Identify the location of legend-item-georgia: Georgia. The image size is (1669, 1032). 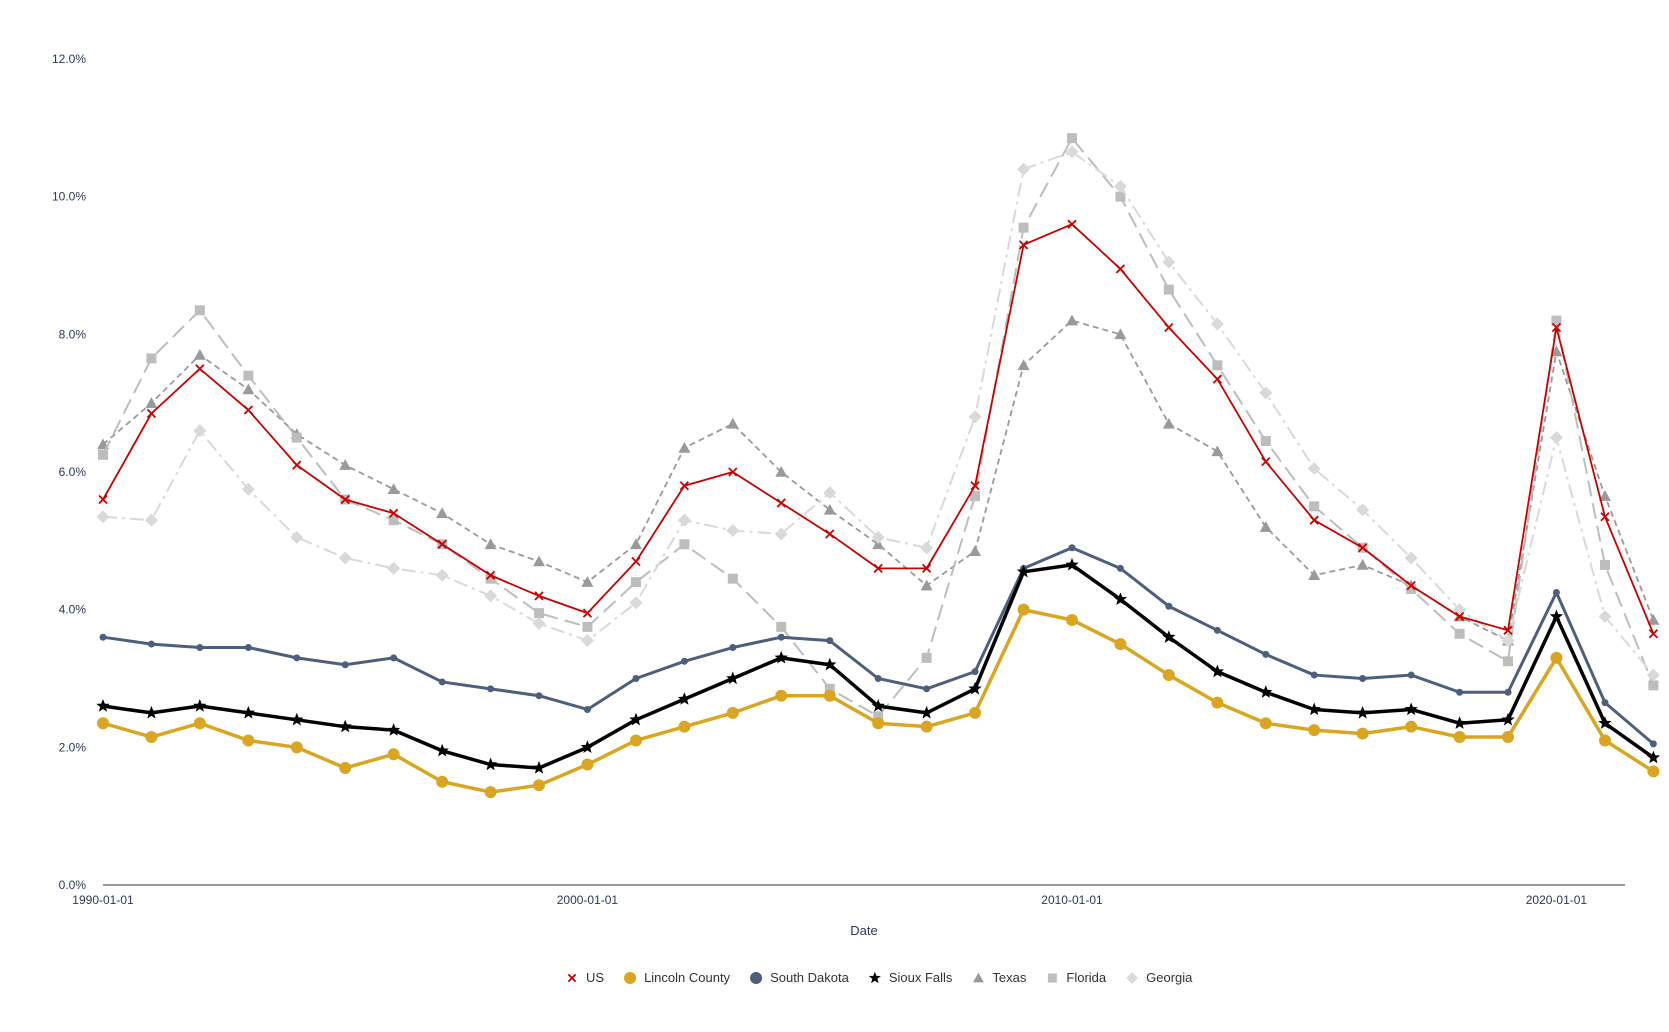
(1159, 977).